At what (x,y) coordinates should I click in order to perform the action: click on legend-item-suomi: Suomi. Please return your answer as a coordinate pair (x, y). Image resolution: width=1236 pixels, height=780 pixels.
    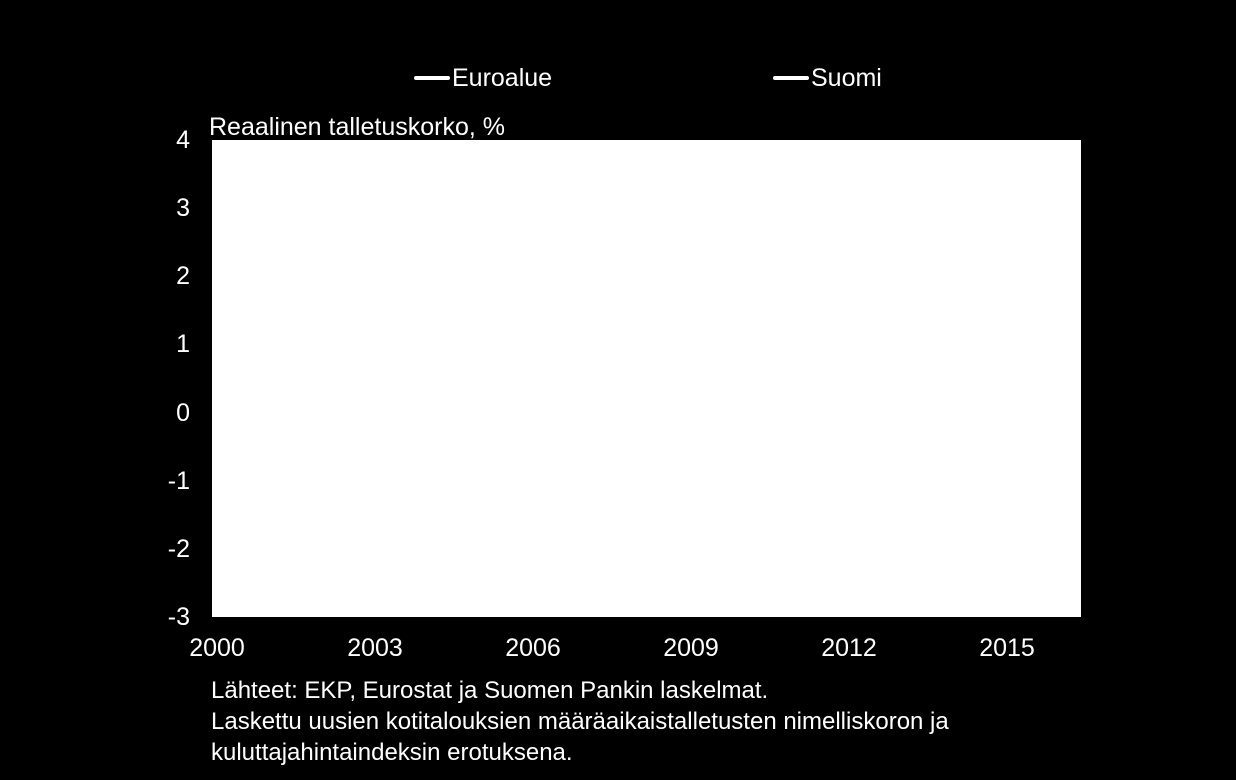
    Looking at the image, I should click on (827, 78).